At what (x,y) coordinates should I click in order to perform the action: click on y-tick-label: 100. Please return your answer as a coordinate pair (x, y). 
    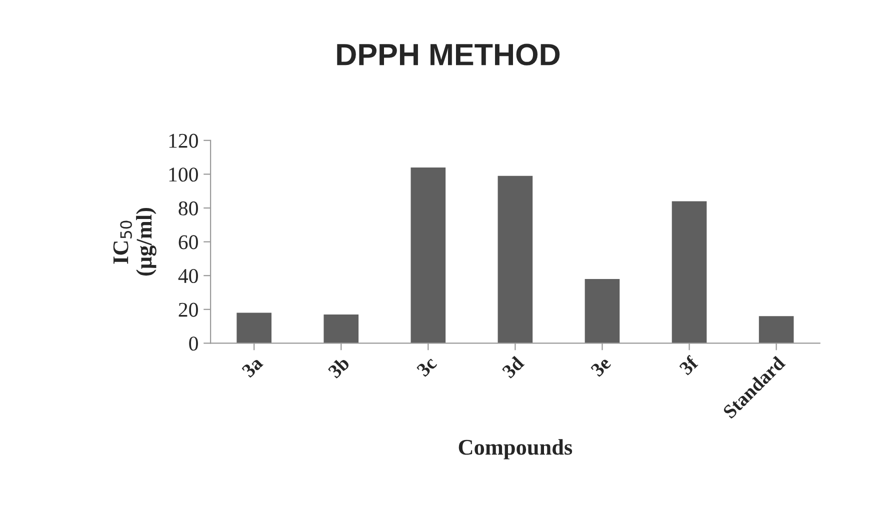
    Looking at the image, I should click on (183, 175).